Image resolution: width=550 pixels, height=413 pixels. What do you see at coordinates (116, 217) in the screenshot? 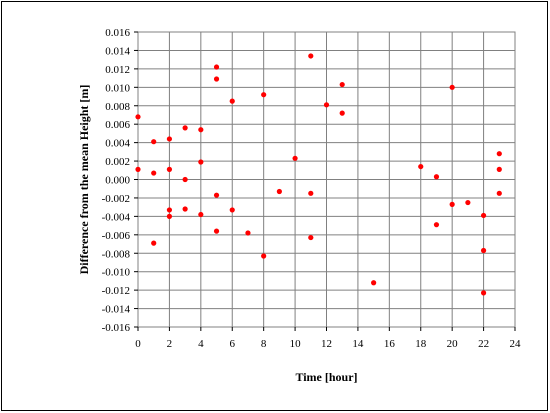
I see `y-tick-label: -0.004` at bounding box center [116, 217].